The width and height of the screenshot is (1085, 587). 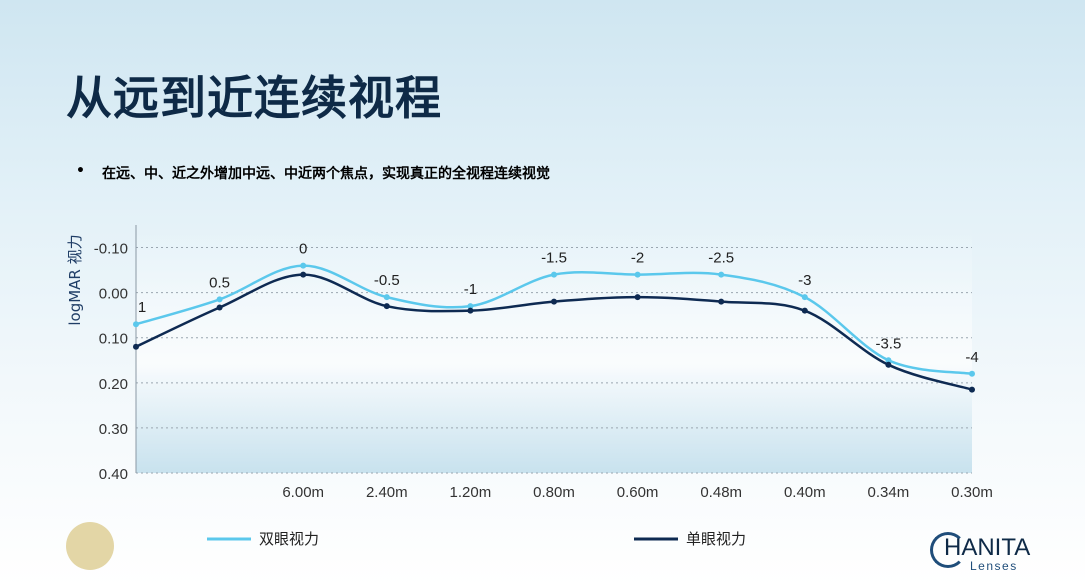 I want to click on point-label: -0.5, so click(x=387, y=280).